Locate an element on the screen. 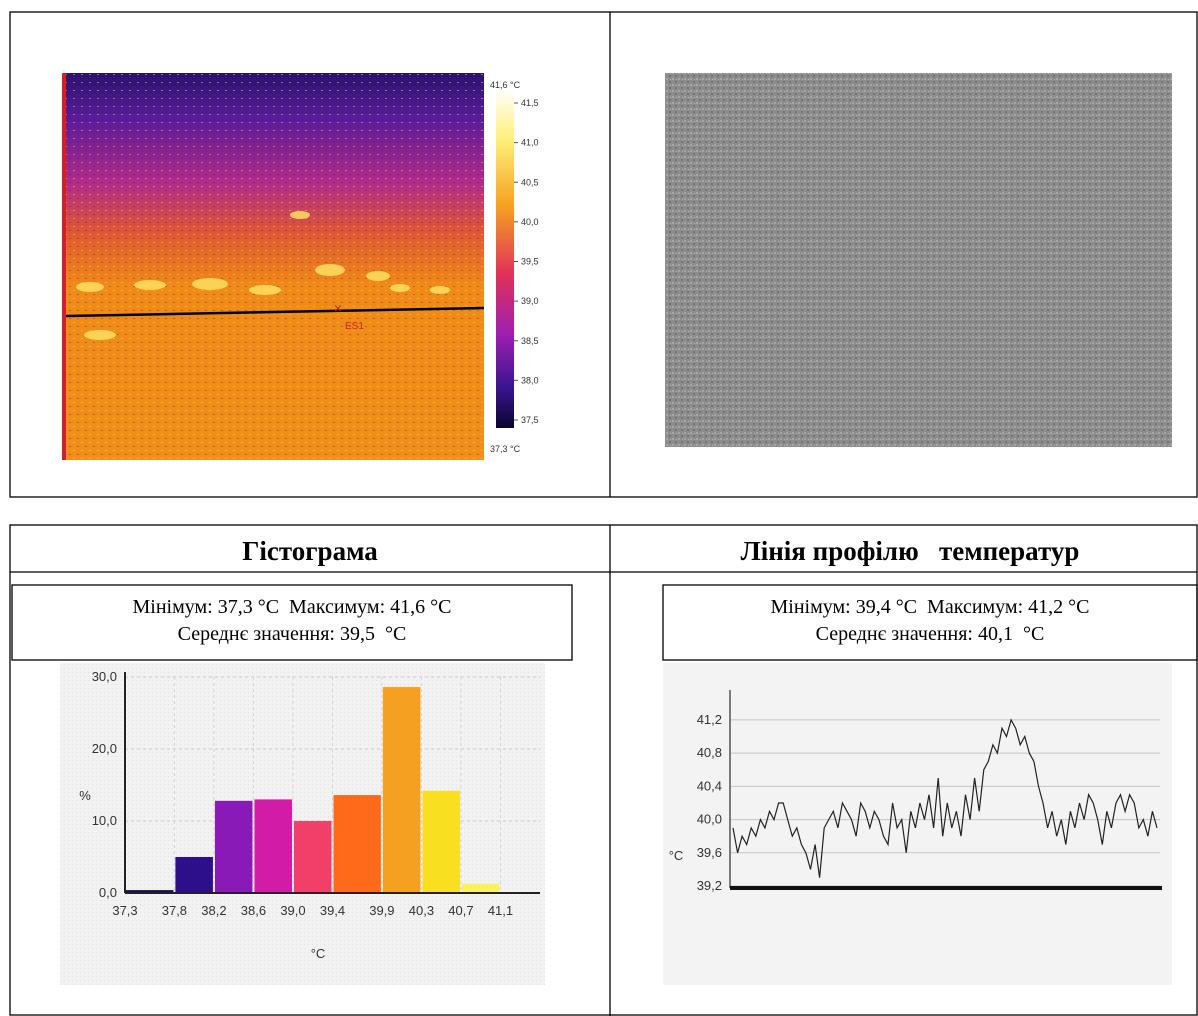  min-label: 37,3 °C is located at coordinates (505, 449).